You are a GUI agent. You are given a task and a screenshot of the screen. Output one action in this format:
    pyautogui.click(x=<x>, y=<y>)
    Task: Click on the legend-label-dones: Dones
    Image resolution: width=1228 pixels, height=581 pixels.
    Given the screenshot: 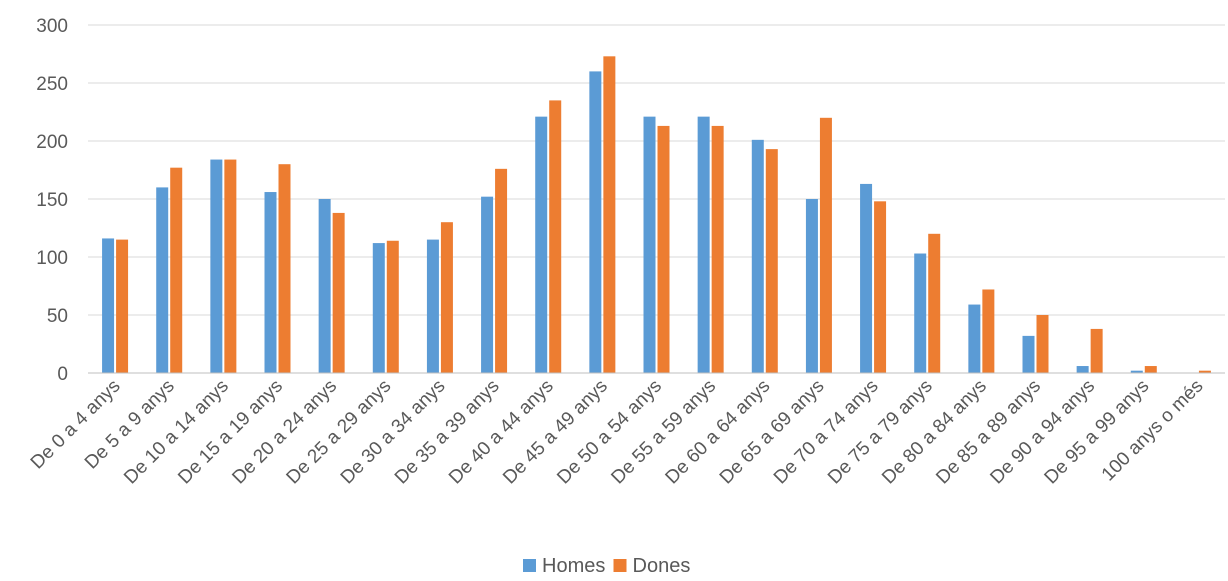 What is the action you would take?
    pyautogui.click(x=662, y=566)
    